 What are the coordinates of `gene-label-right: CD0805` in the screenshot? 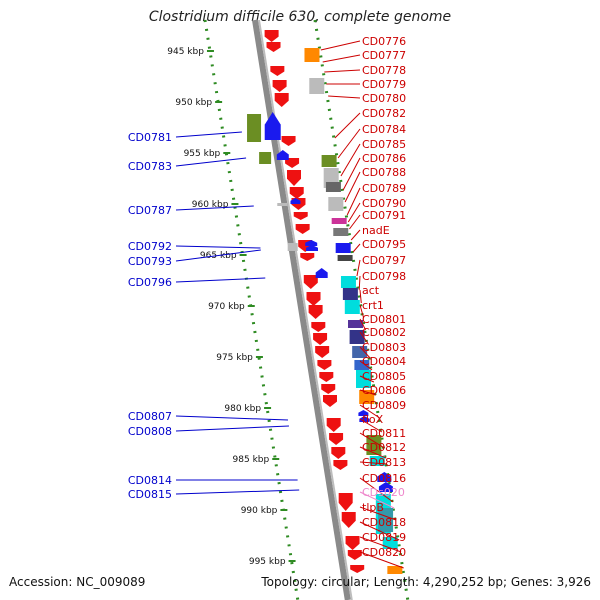 It's located at (384, 376).